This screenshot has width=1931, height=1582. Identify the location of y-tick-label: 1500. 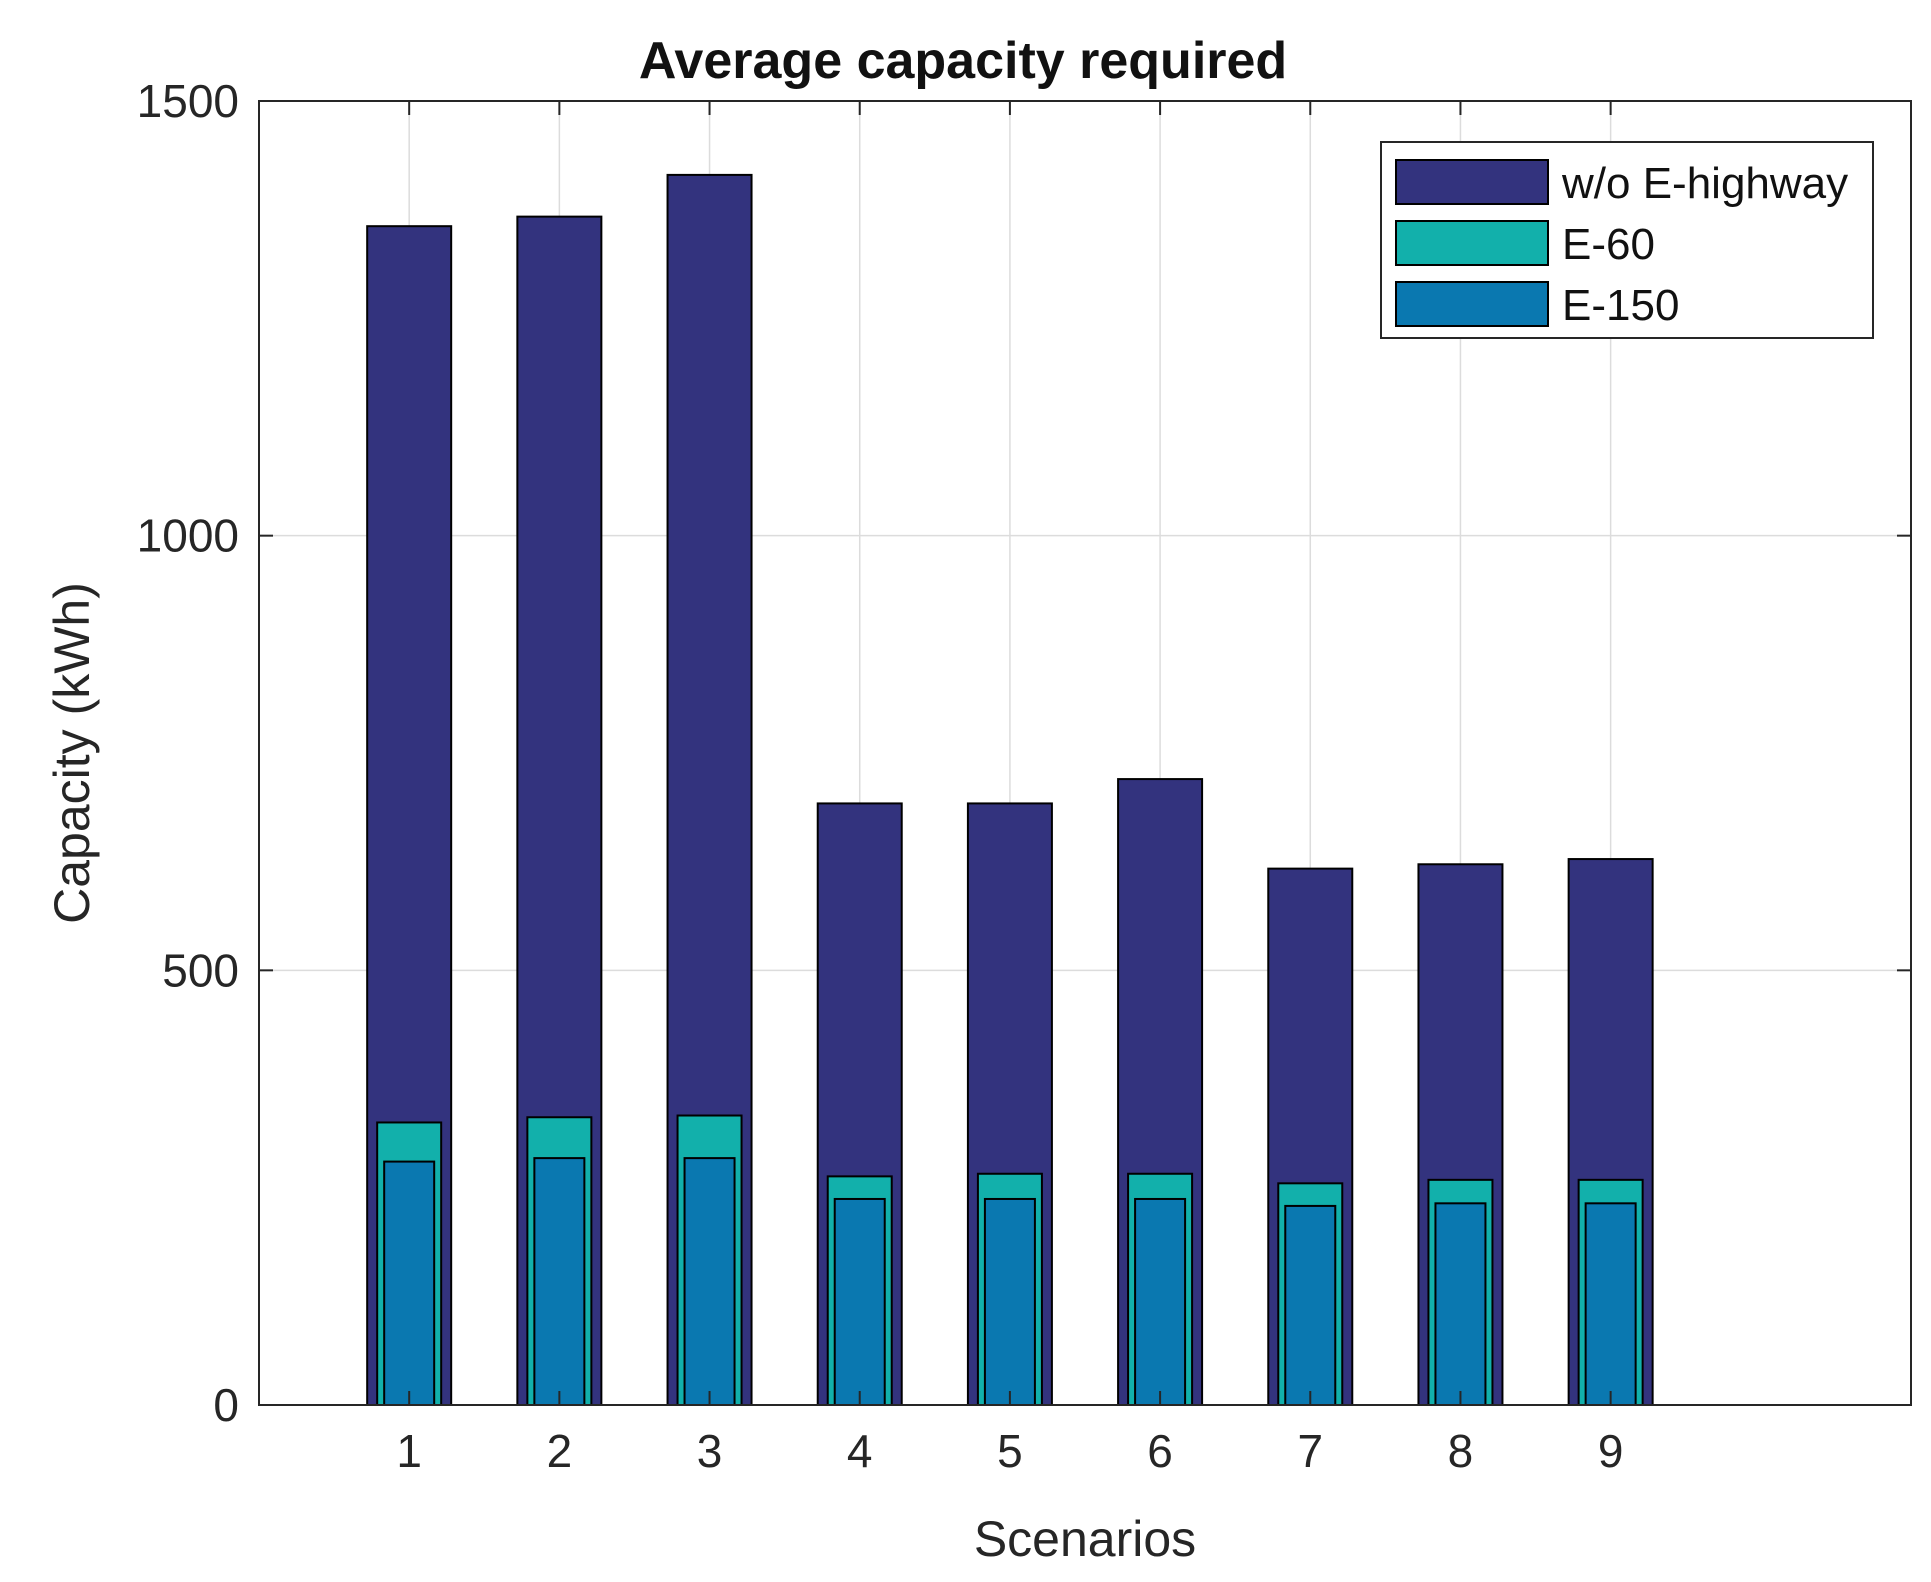
(188, 101).